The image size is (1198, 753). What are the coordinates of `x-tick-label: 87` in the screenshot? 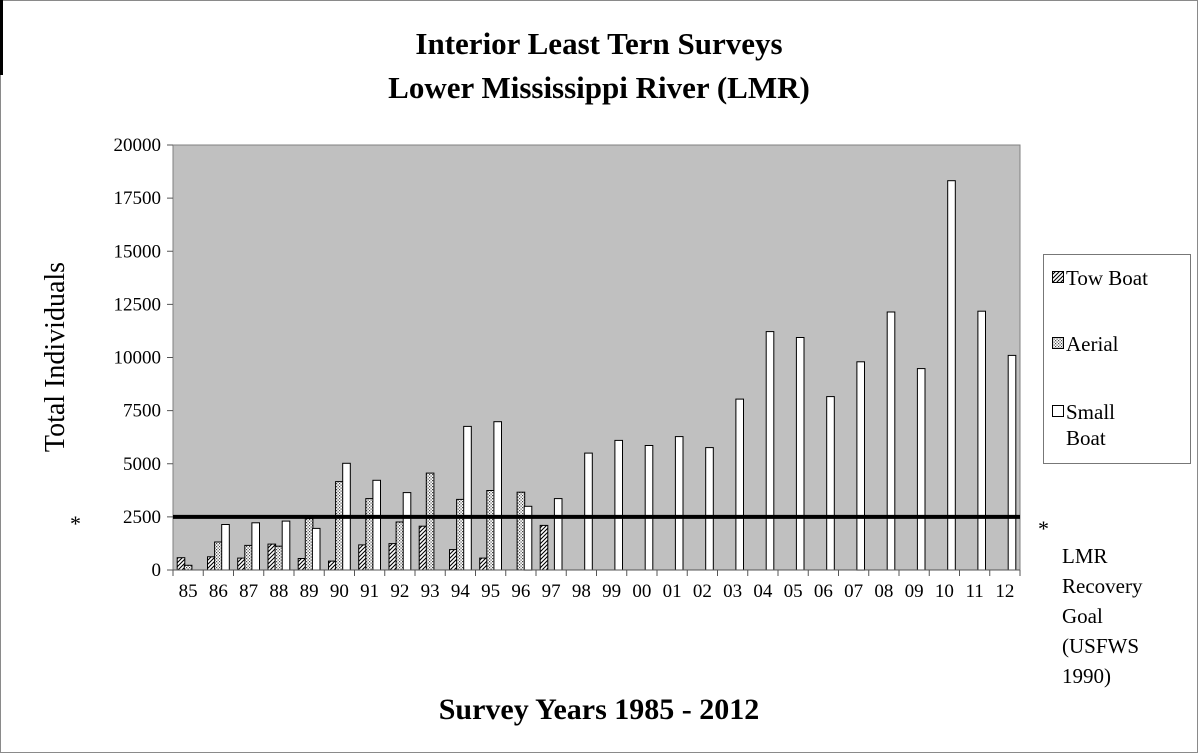 It's located at (248, 591).